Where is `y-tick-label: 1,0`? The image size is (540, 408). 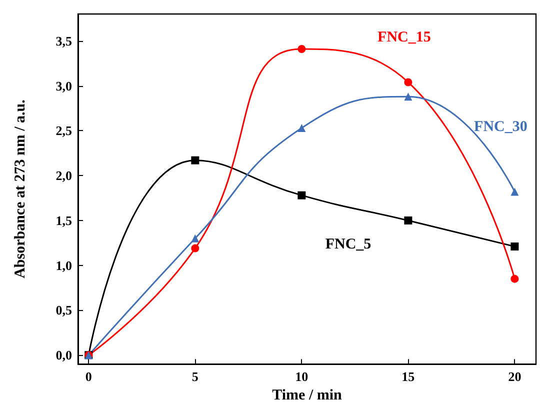
y-tick-label: 1,0 is located at coordinates (64, 265).